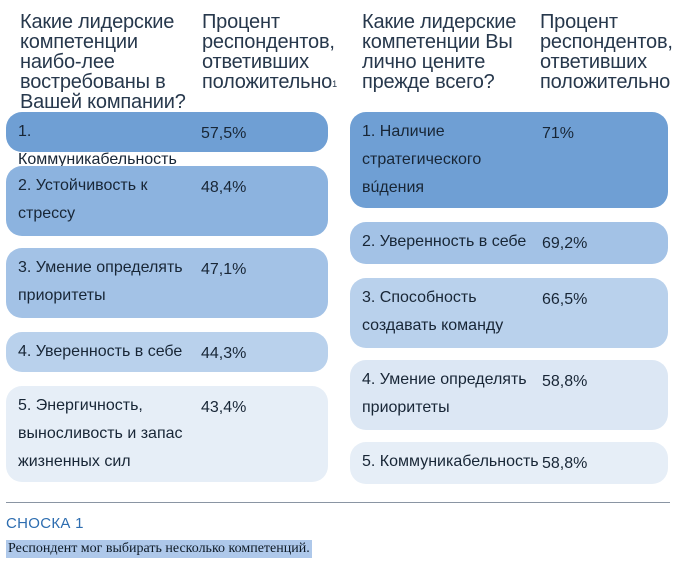  What do you see at coordinates (83, 199) in the screenshot?
I see `left-row-label: 2. Устойчивость к стрессу` at bounding box center [83, 199].